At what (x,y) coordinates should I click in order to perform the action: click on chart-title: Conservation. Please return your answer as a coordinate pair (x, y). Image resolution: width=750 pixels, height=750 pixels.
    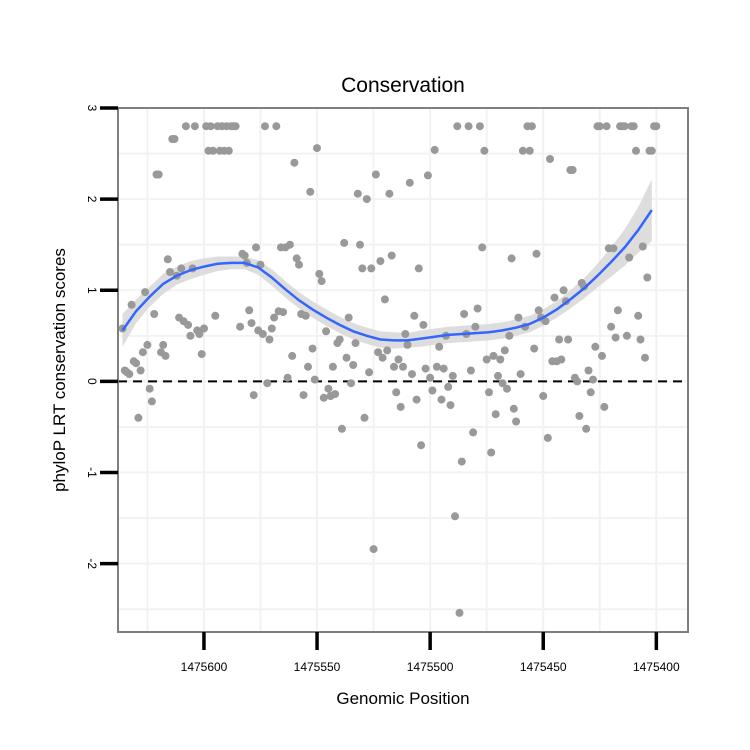
    Looking at the image, I should click on (403, 85).